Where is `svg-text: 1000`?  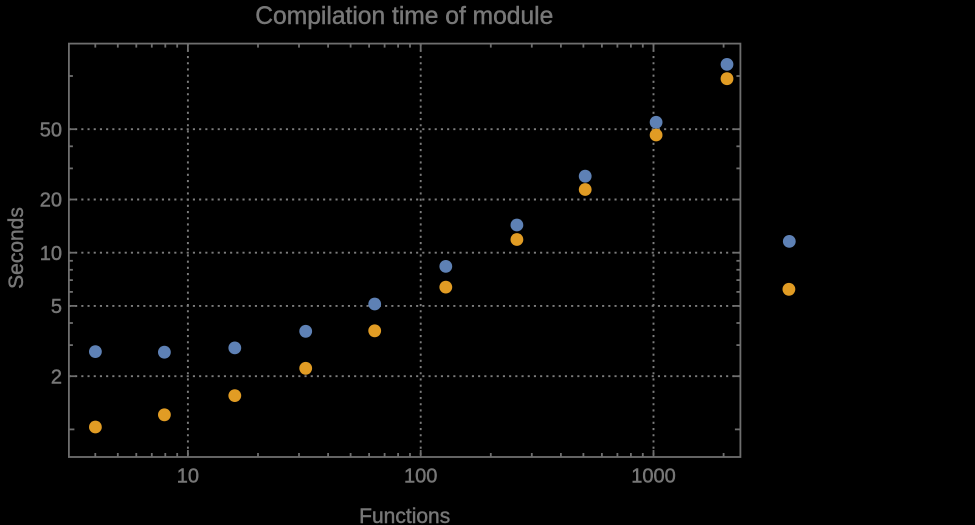 svg-text: 1000 is located at coordinates (653, 477).